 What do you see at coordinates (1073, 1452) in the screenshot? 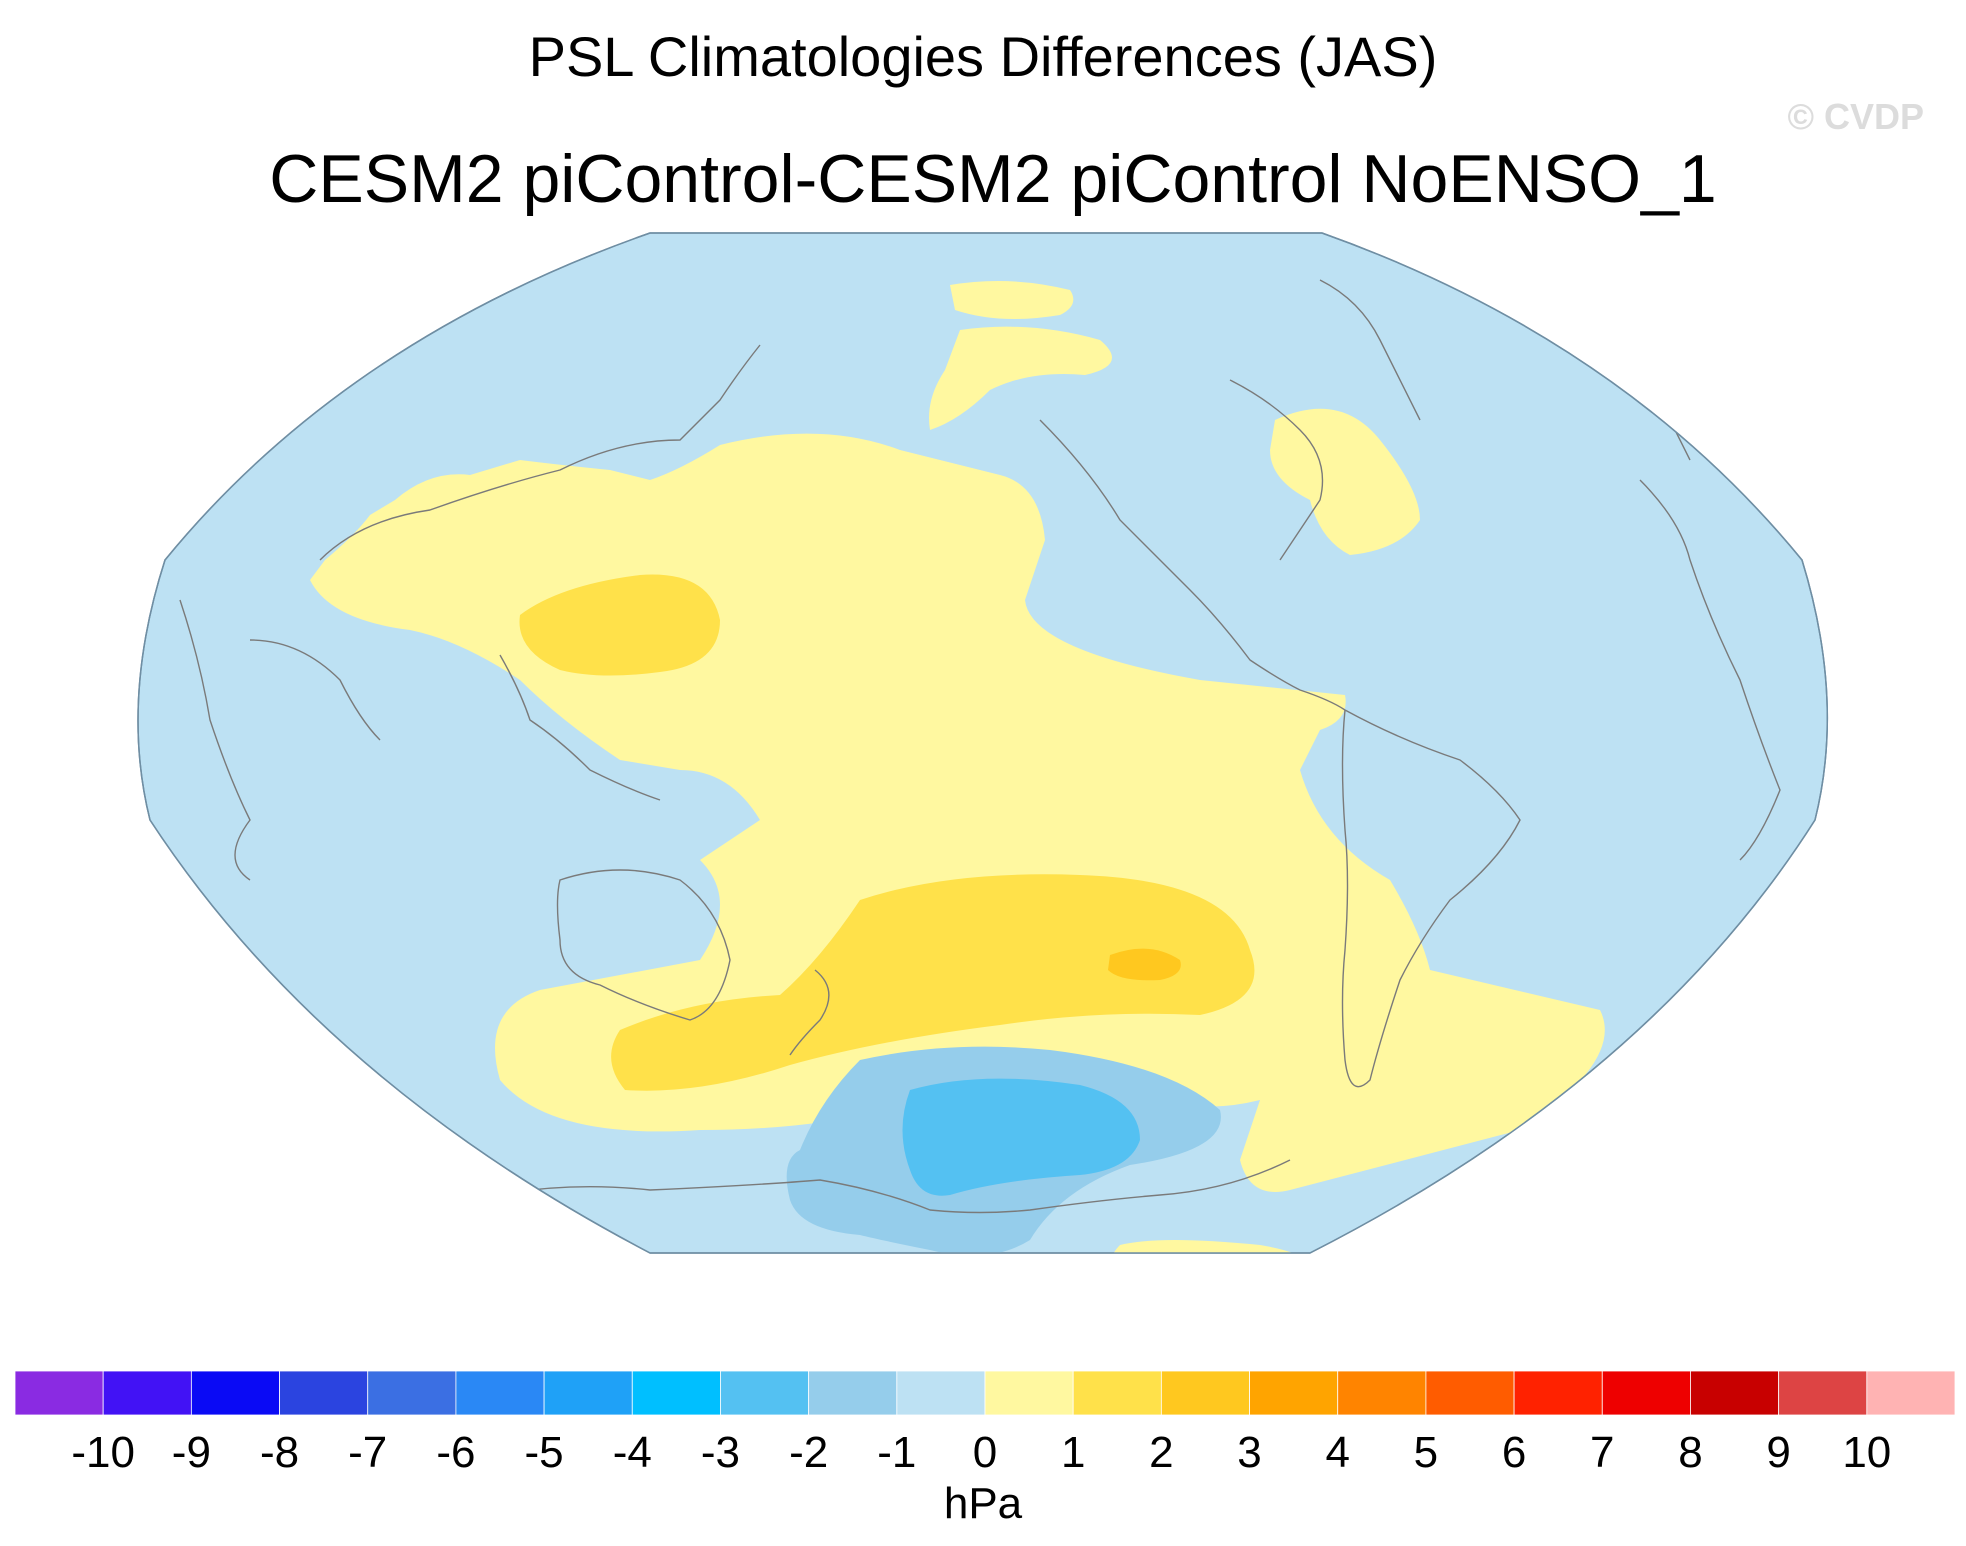
I see `colorbar-tick-label: 1` at bounding box center [1073, 1452].